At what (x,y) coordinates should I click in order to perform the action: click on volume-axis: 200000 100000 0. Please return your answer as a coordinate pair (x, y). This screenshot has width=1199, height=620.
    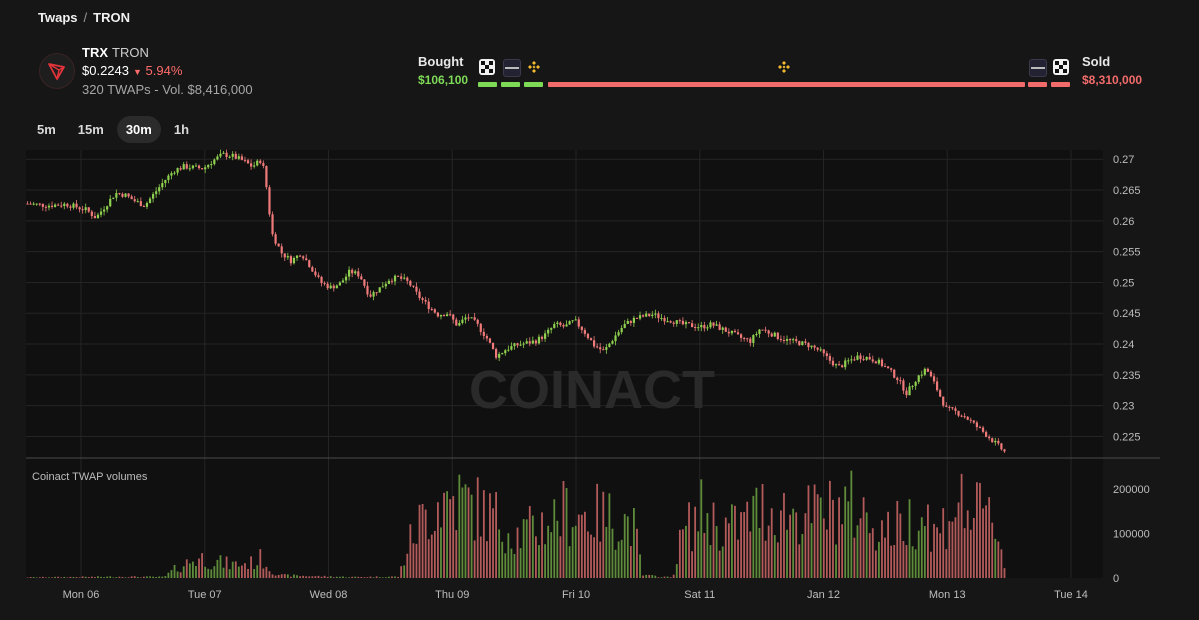
    Looking at the image, I should click on (1131, 534).